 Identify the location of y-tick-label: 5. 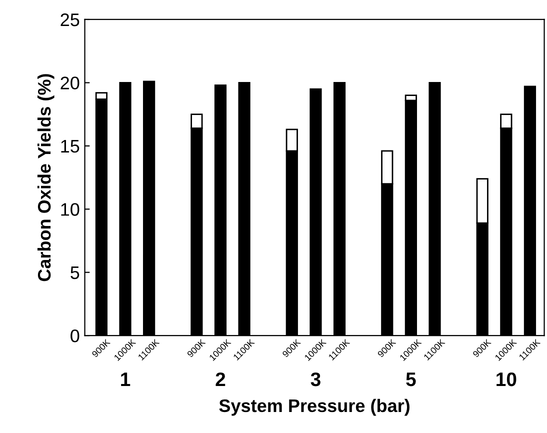
(75, 273).